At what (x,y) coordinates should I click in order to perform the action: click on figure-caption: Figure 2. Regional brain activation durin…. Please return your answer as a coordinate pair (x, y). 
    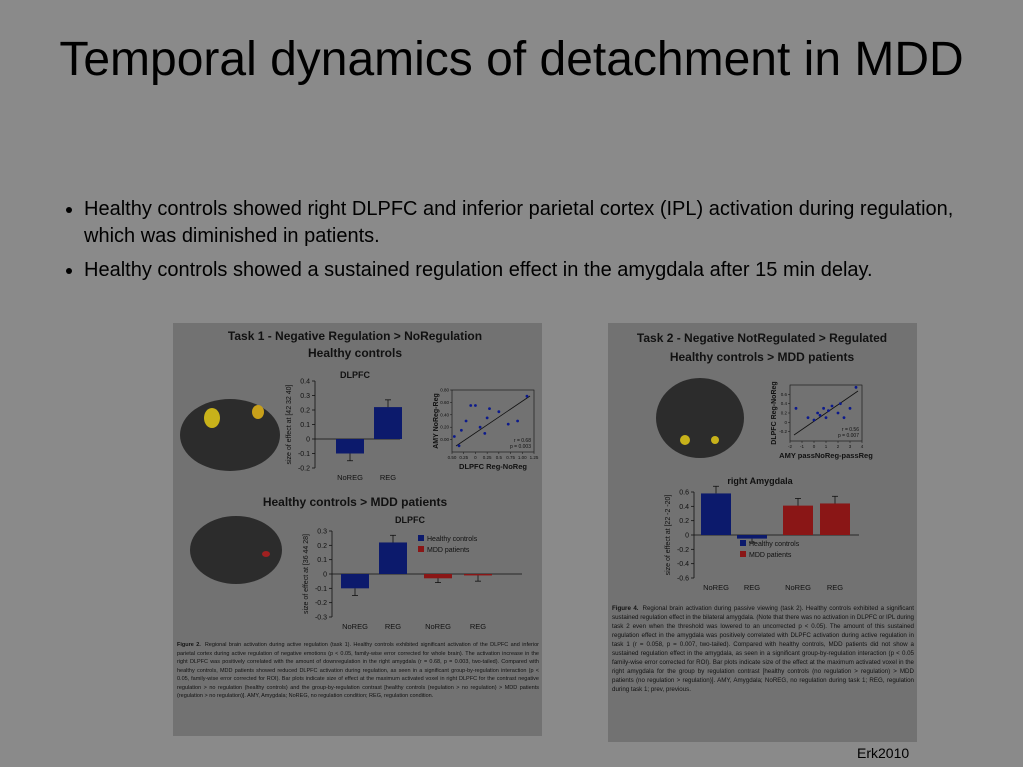
    Looking at the image, I should click on (358, 671).